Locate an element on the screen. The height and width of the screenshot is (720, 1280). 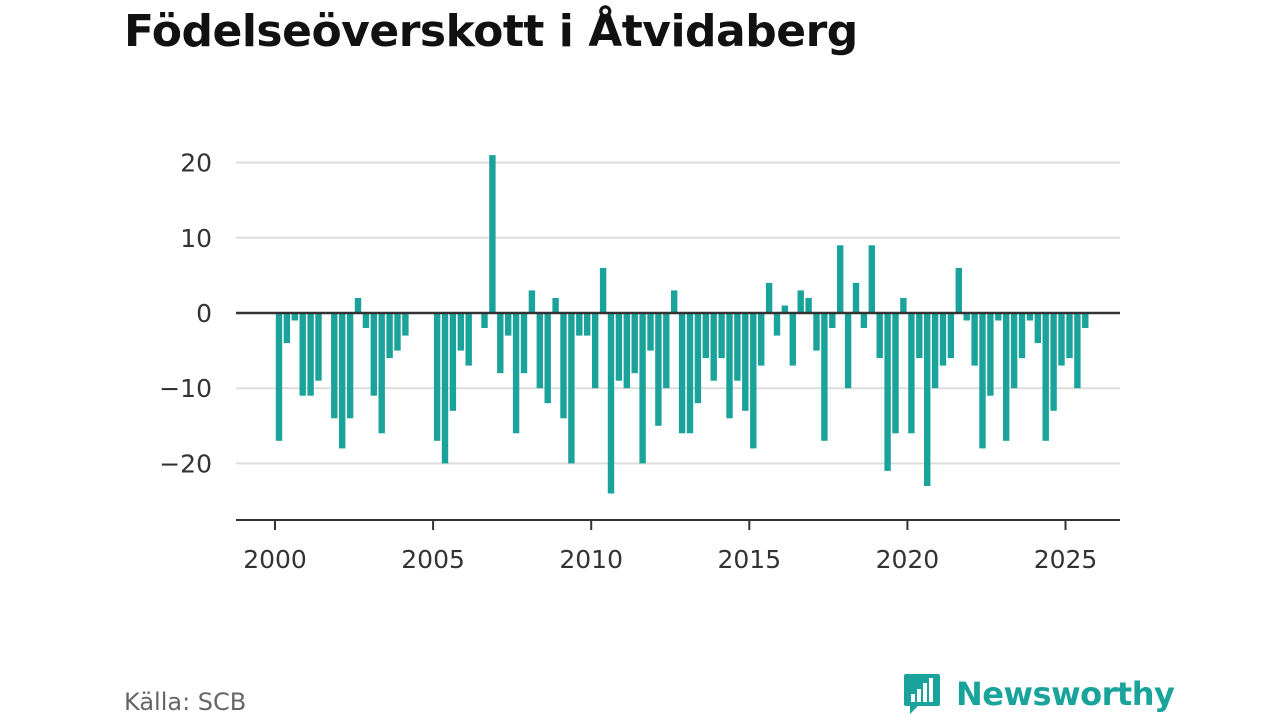
x-tick-label: 2005 is located at coordinates (433, 559).